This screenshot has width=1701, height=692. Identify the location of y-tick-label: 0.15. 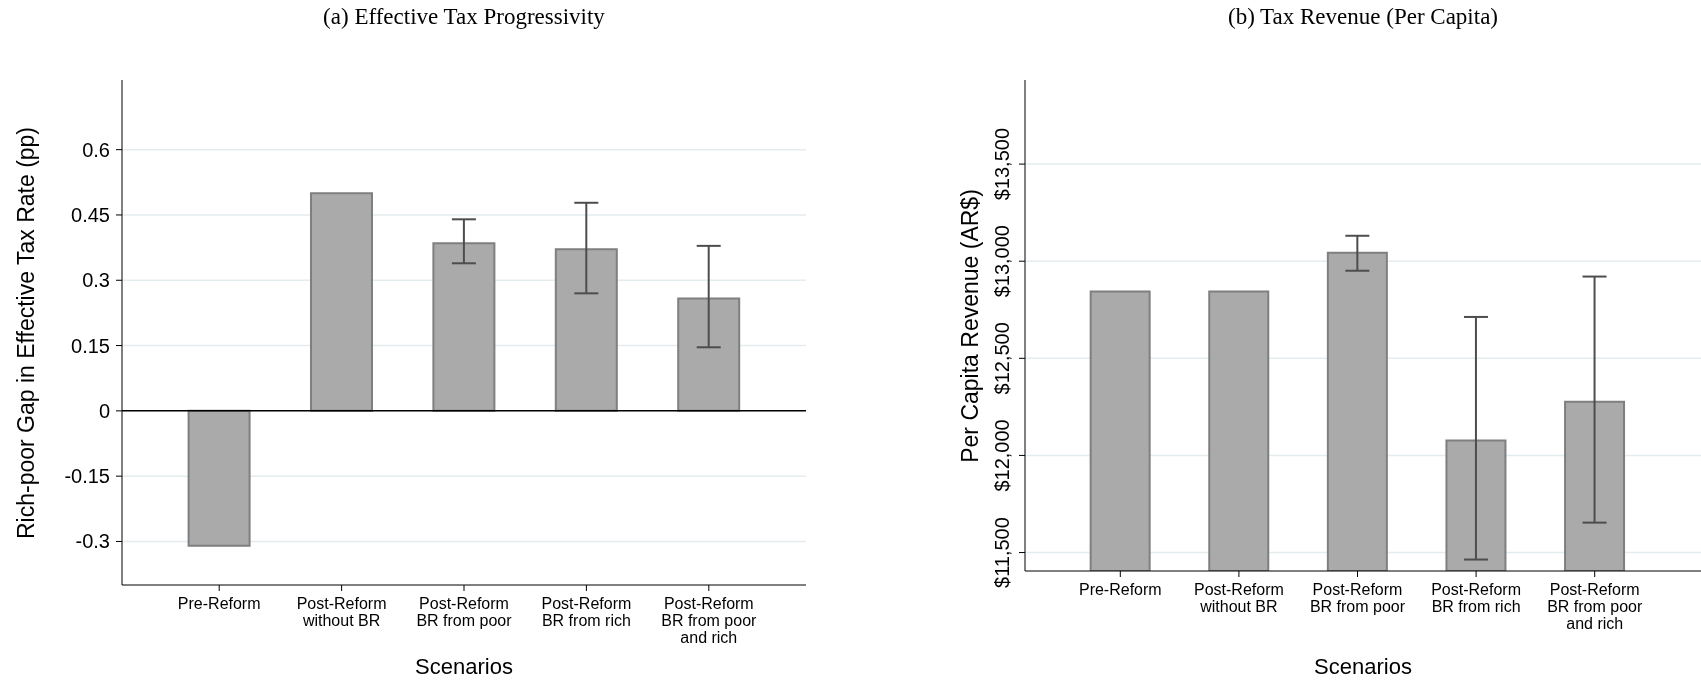
(90, 345).